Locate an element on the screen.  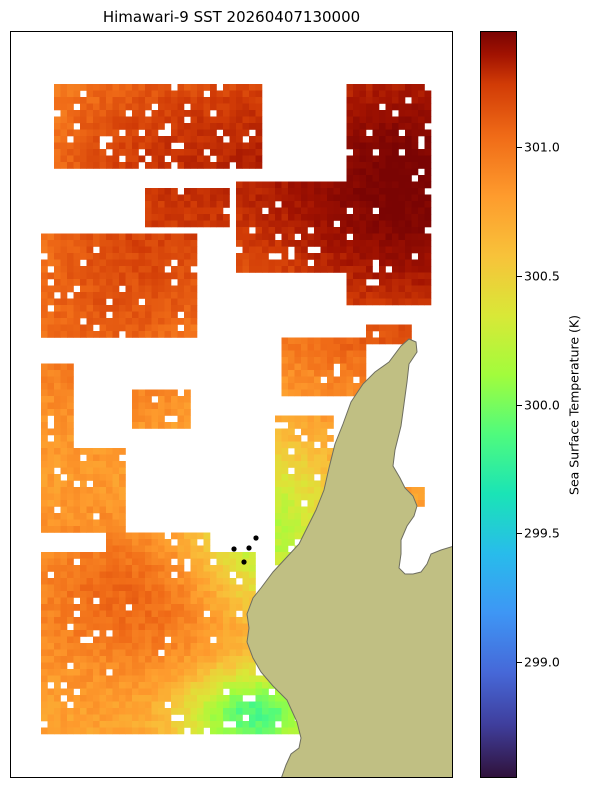
map-title: Himawari-9 SST 20260407130000 is located at coordinates (231, 17).